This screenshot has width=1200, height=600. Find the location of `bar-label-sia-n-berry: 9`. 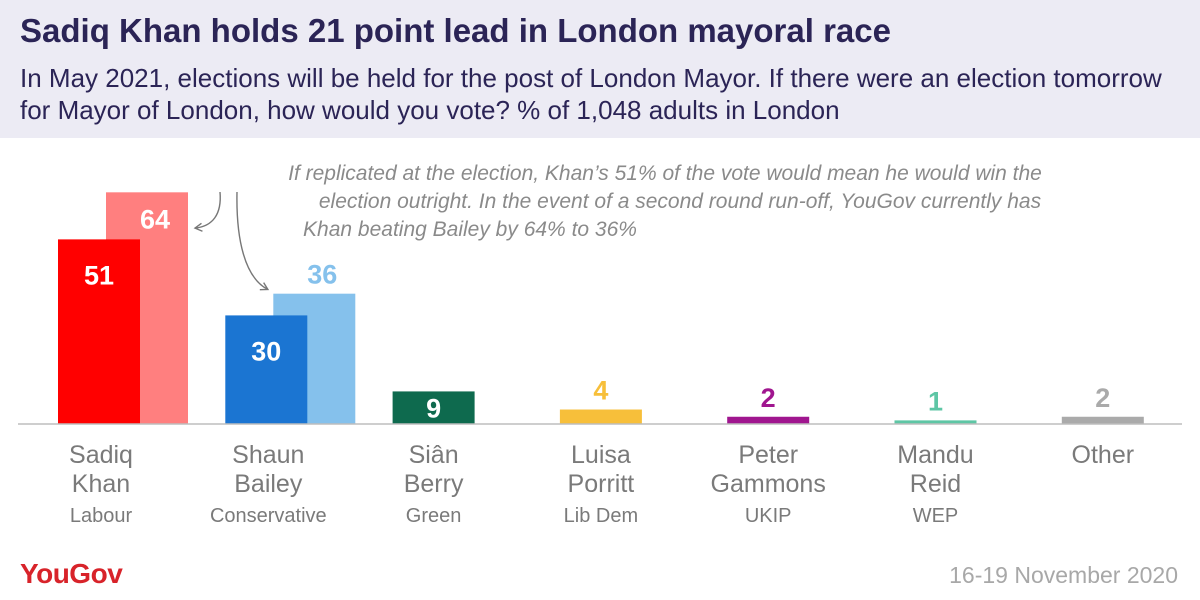

bar-label-sia-n-berry: 9 is located at coordinates (433, 409).